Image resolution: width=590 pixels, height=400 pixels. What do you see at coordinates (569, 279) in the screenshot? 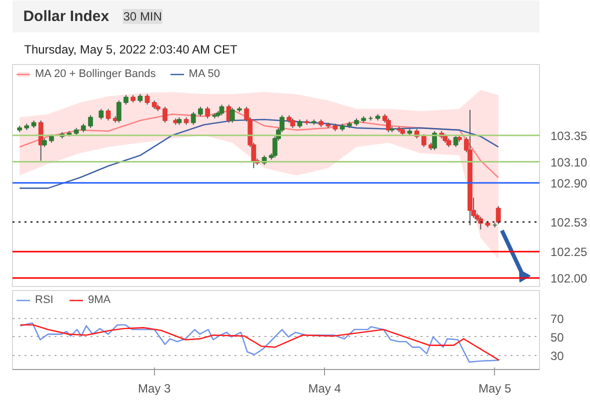
I see `y-tick-label: 102.00` at bounding box center [569, 279].